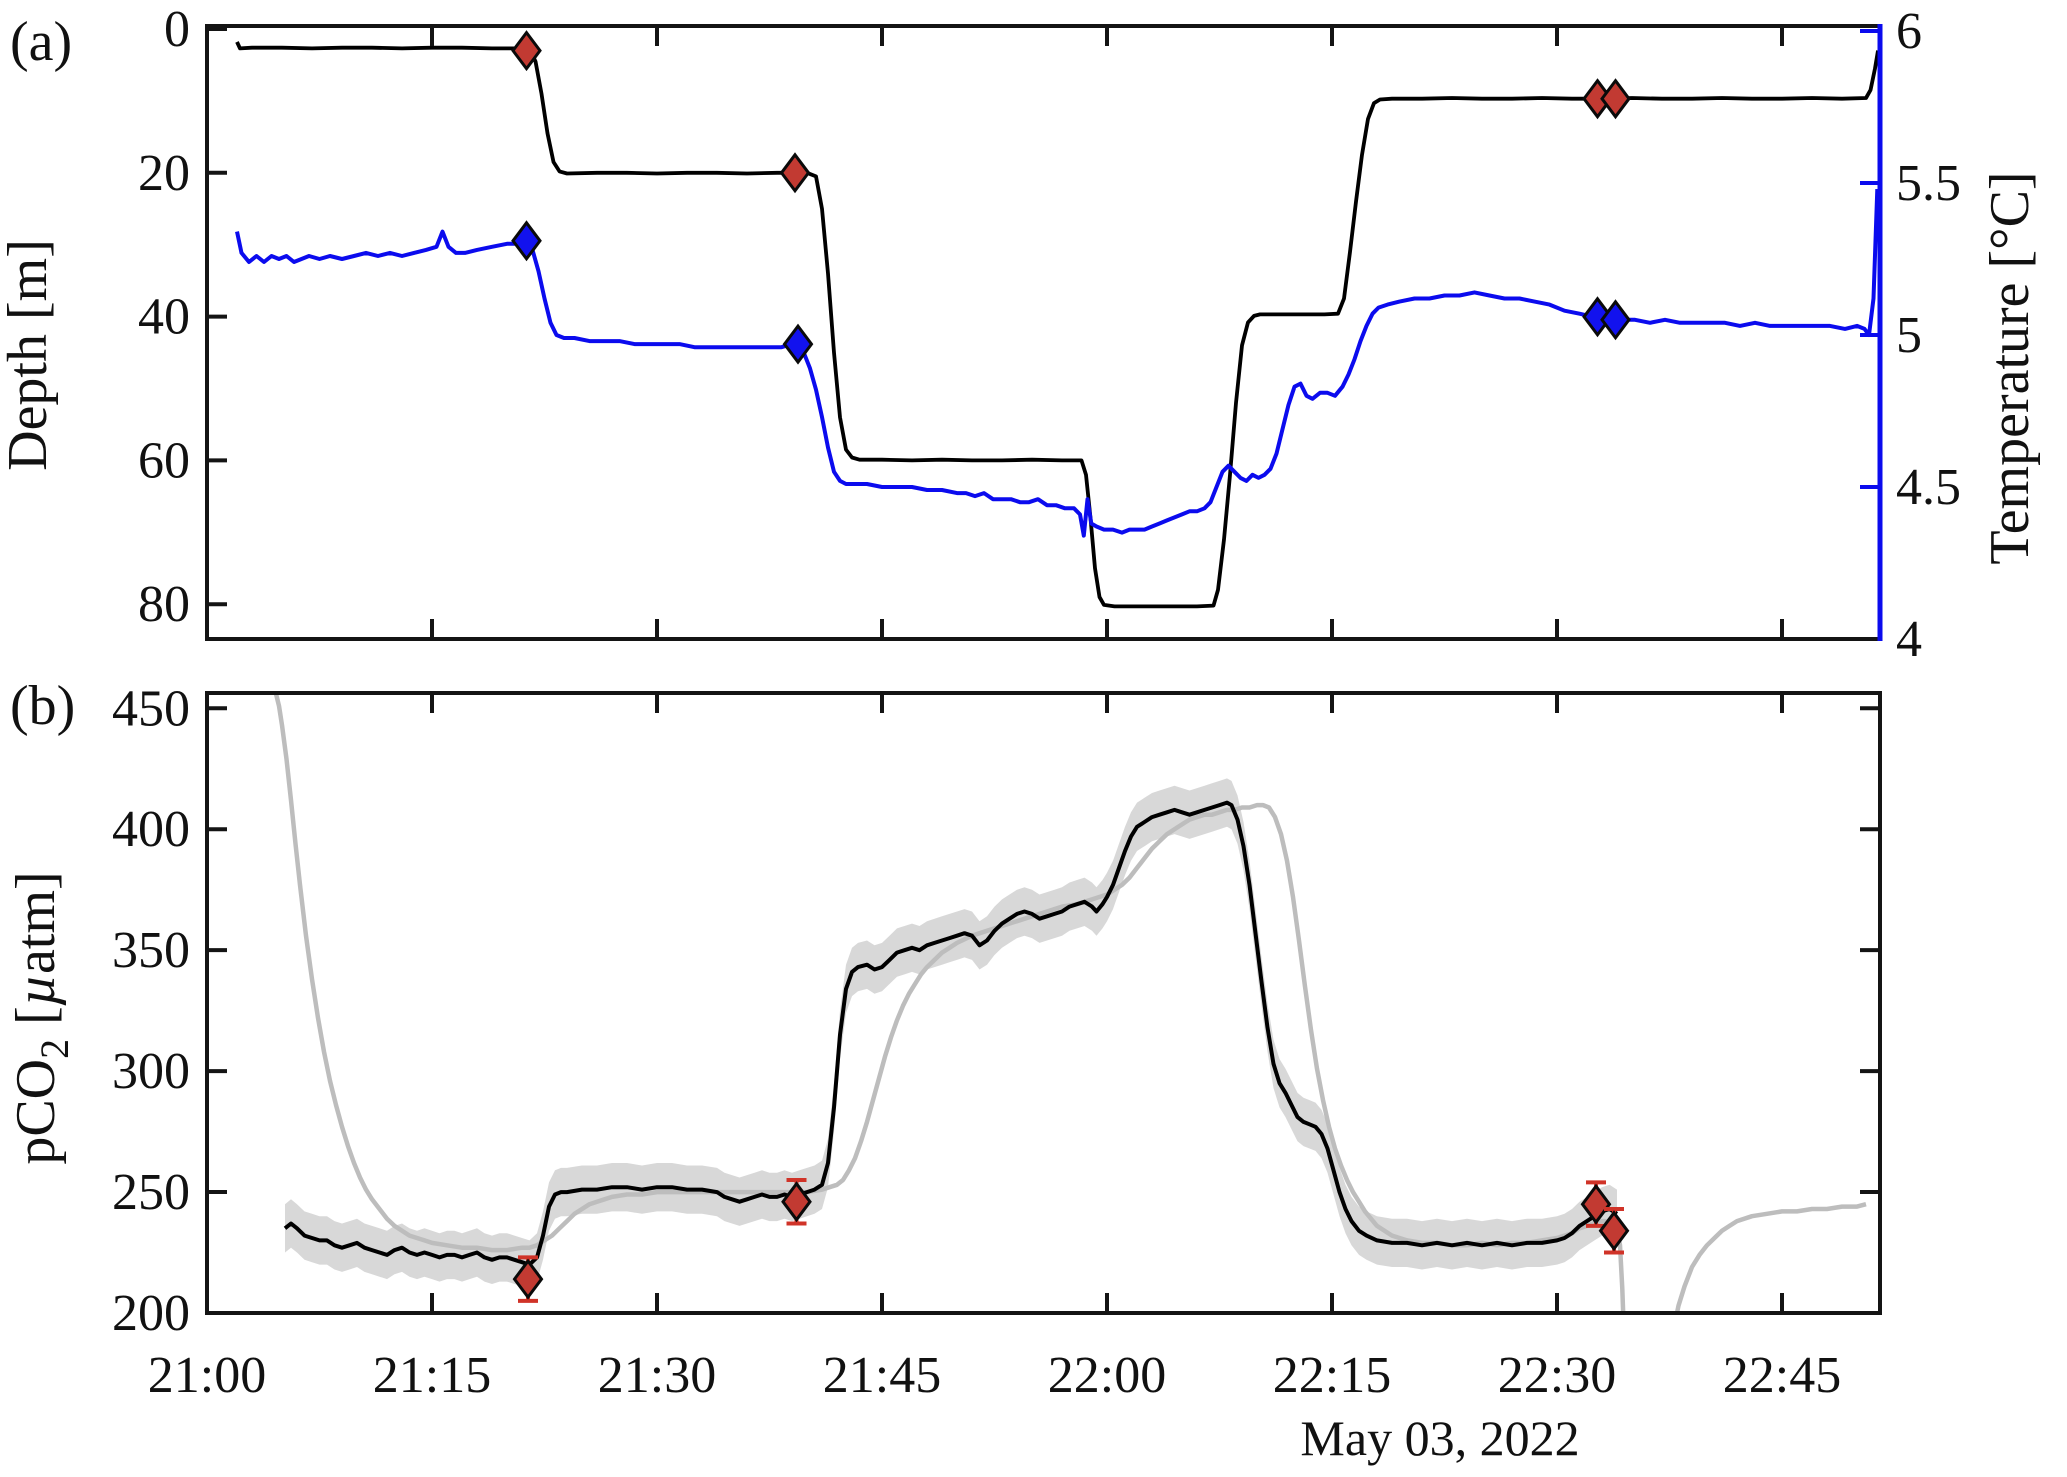 Image resolution: width=2067 pixels, height=1477 pixels. What do you see at coordinates (207, 1375) in the screenshot?
I see `x-tick-label: 21:00` at bounding box center [207, 1375].